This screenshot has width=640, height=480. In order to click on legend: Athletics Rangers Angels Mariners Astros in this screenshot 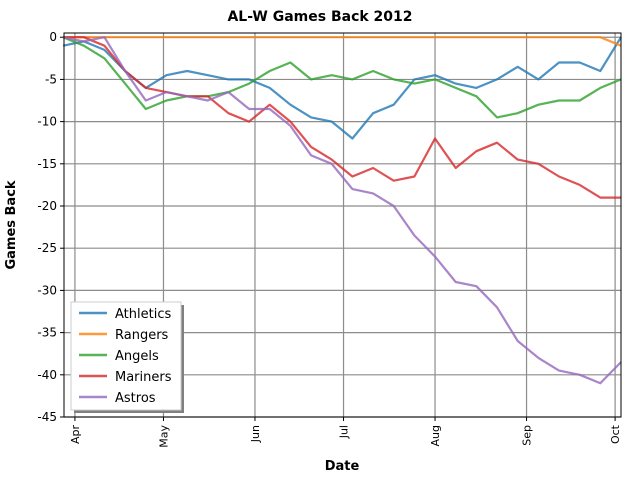, I will do `click(126, 356)`.